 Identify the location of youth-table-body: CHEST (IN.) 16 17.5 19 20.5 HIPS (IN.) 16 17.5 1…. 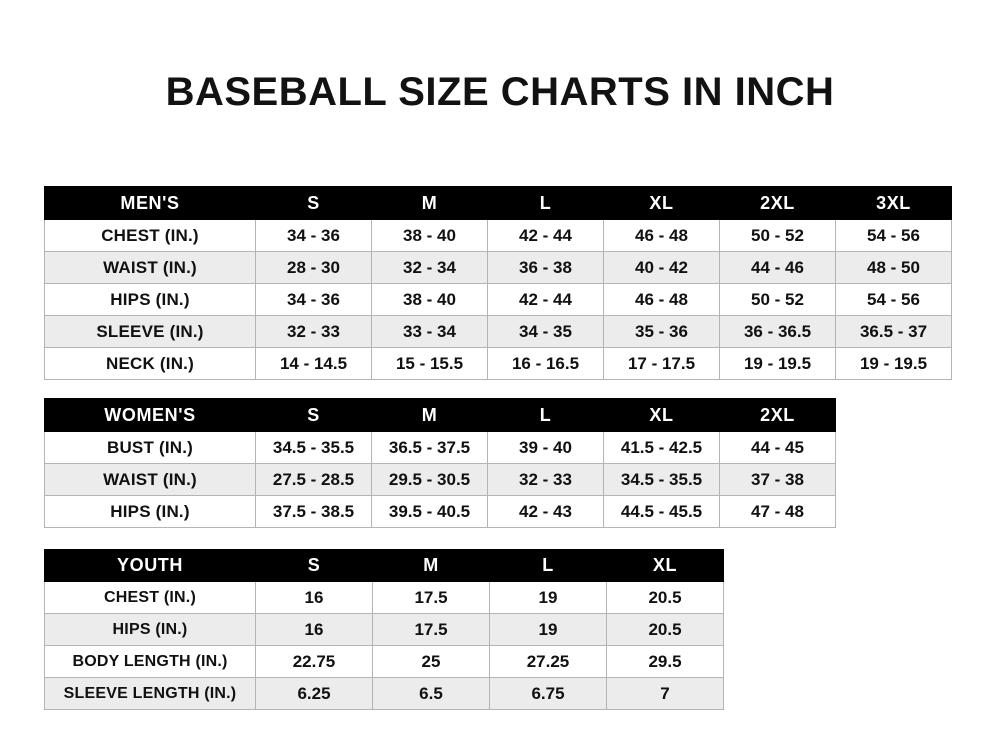
(384, 645).